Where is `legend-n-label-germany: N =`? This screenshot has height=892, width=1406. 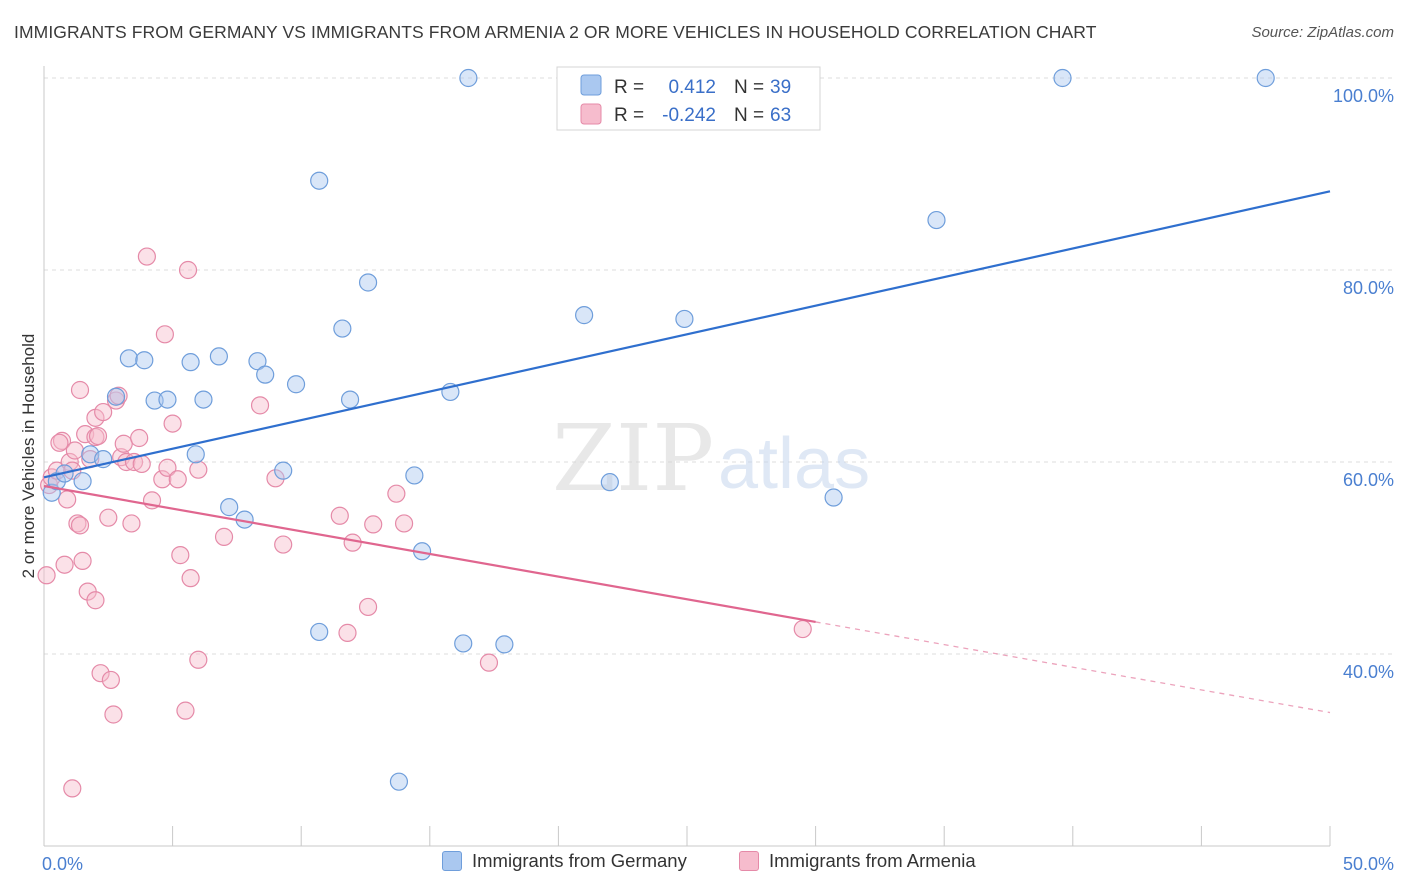
legend-n-label-germany: N = is located at coordinates (749, 87).